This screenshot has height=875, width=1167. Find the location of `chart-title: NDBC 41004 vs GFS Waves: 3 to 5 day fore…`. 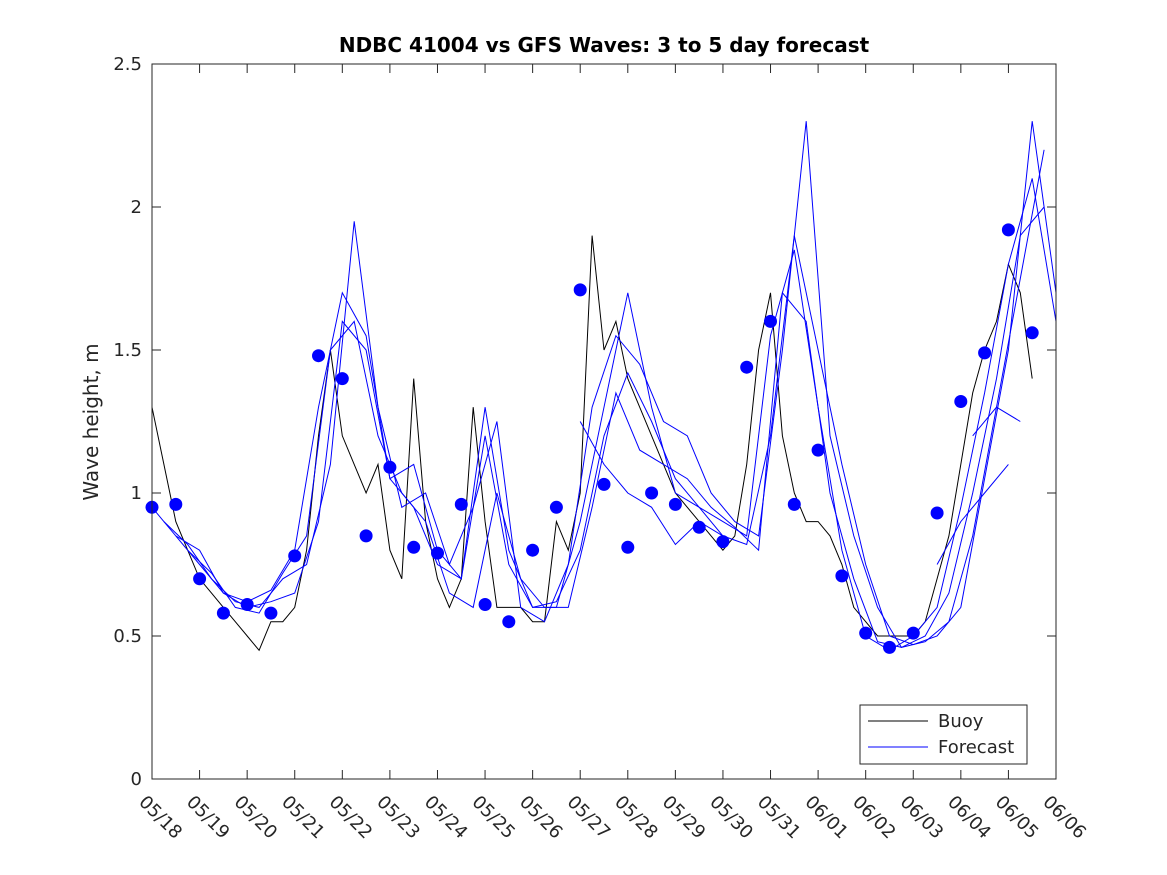

chart-title: NDBC 41004 vs GFS Waves: 3 to 5 day fore… is located at coordinates (604, 45).